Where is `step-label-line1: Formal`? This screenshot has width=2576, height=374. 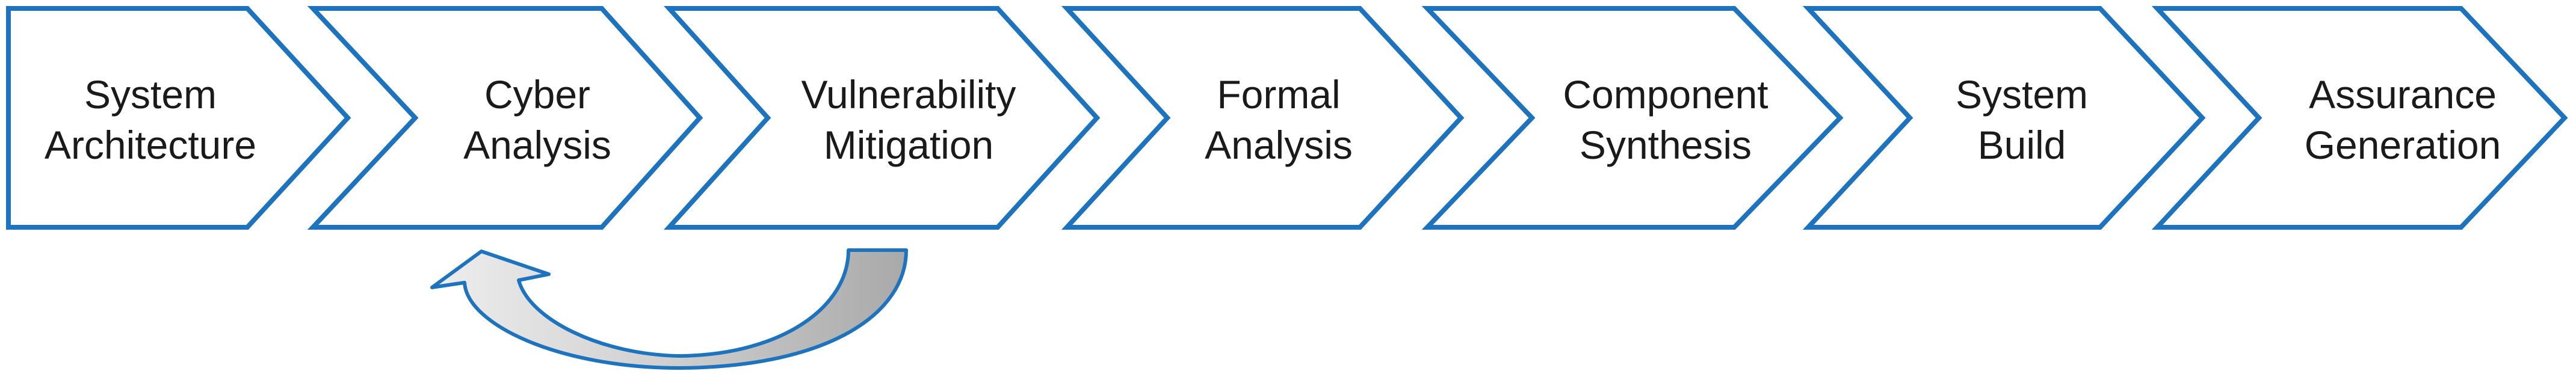
step-label-line1: Formal is located at coordinates (1278, 94).